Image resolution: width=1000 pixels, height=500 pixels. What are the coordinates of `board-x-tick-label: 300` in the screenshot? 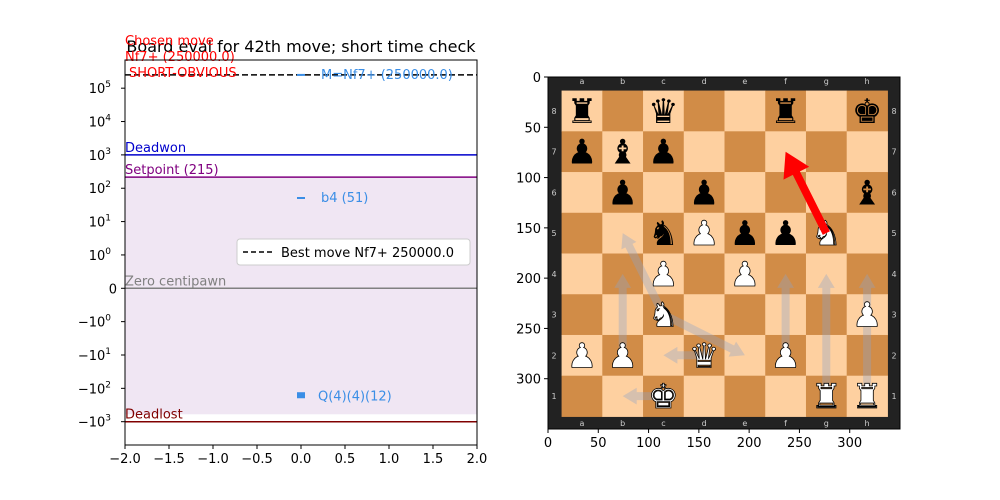 It's located at (849, 443).